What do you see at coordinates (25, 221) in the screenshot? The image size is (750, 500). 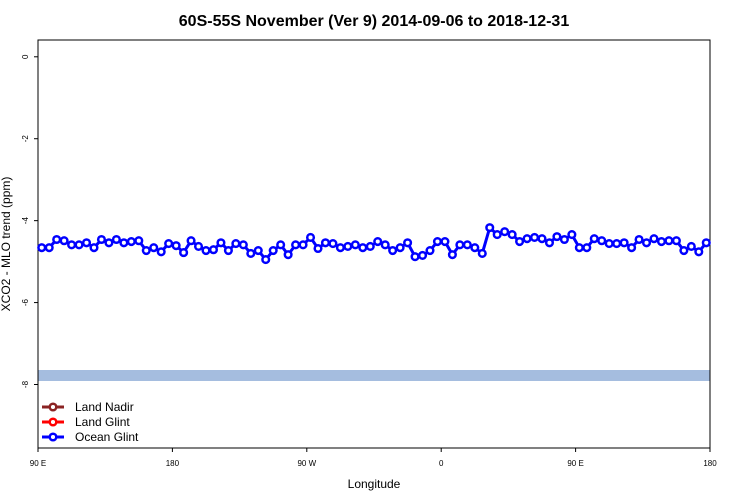 I see `y-tick-label: -4` at bounding box center [25, 221].